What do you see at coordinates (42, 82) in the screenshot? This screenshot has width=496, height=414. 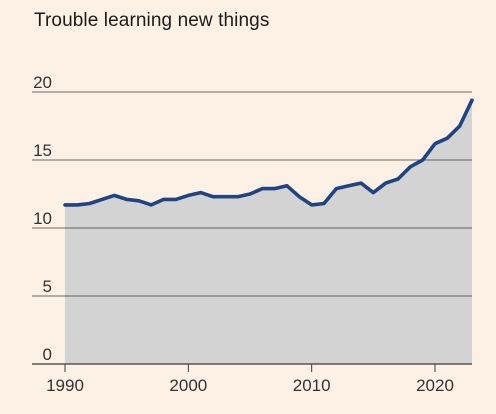 I see `y-tick-label-20: 20` at bounding box center [42, 82].